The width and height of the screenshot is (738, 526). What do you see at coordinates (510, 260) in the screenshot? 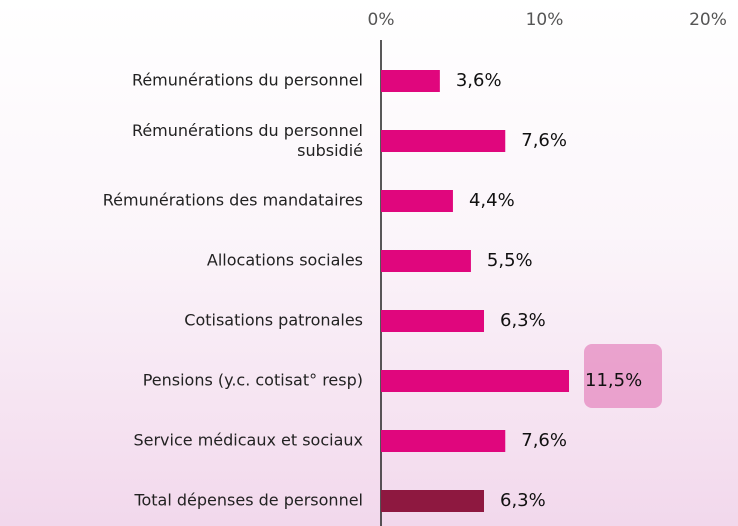
I see `value-label: 5,5%` at bounding box center [510, 260].